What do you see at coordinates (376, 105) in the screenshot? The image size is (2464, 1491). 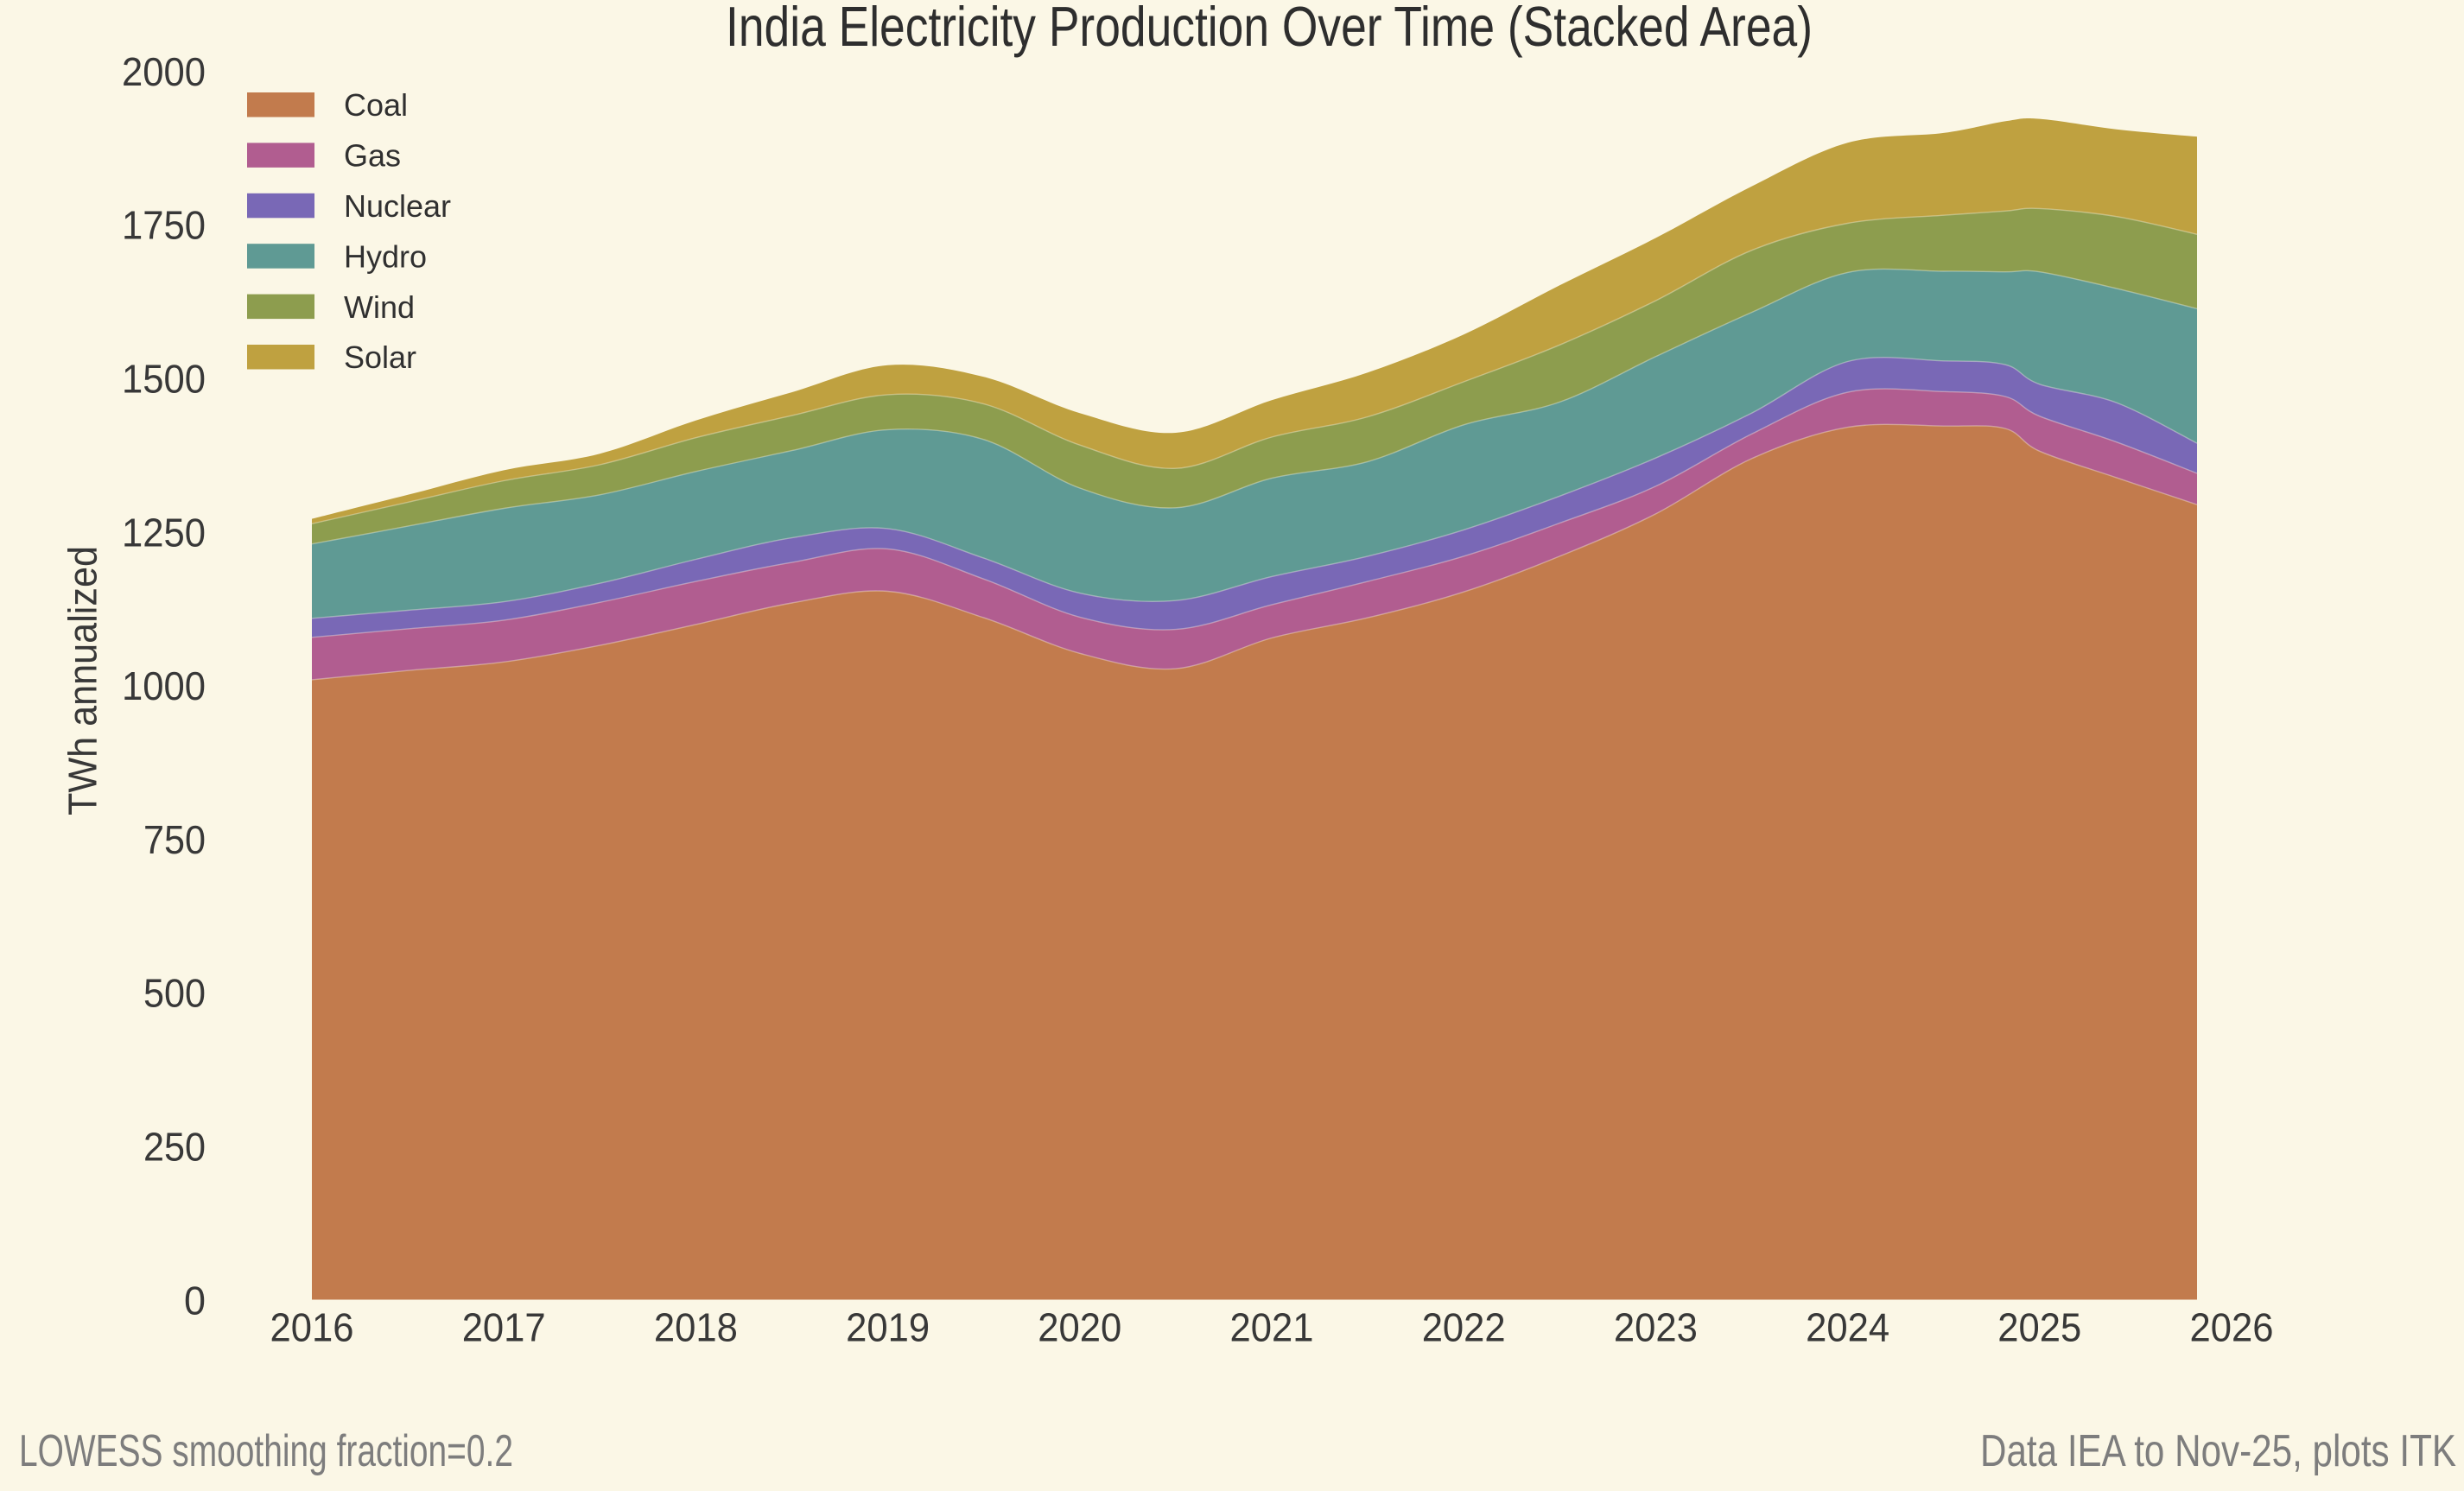 I see `svg-text: Coal` at bounding box center [376, 105].